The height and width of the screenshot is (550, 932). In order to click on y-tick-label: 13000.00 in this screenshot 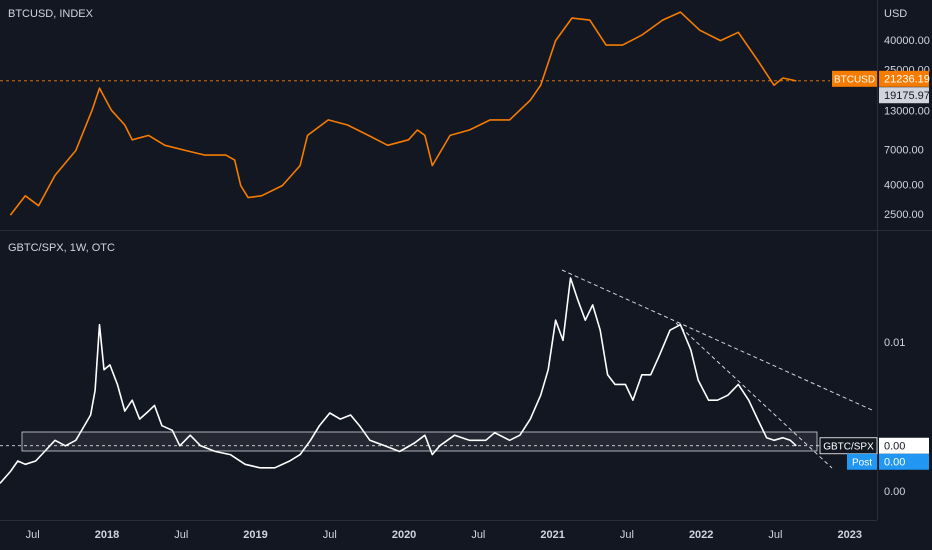, I will do `click(907, 112)`.